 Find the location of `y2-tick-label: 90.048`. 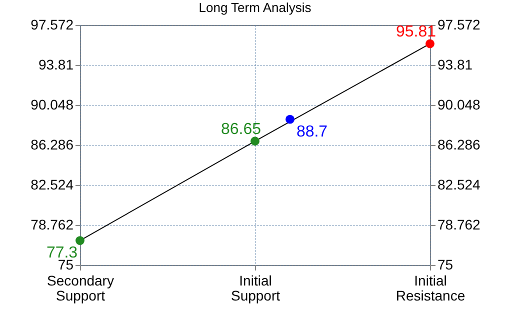

y2-tick-label: 90.048 is located at coordinates (459, 104).